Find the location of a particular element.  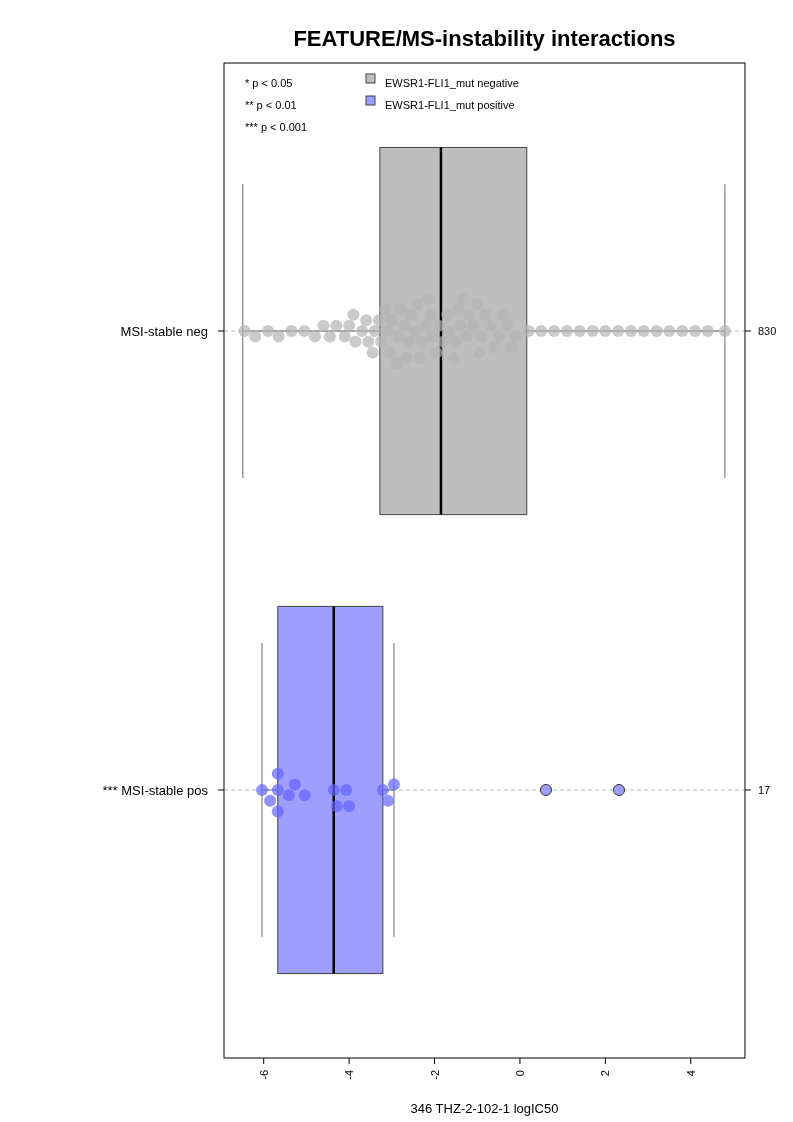

x-tick-label: -6 is located at coordinates (263, 1075).